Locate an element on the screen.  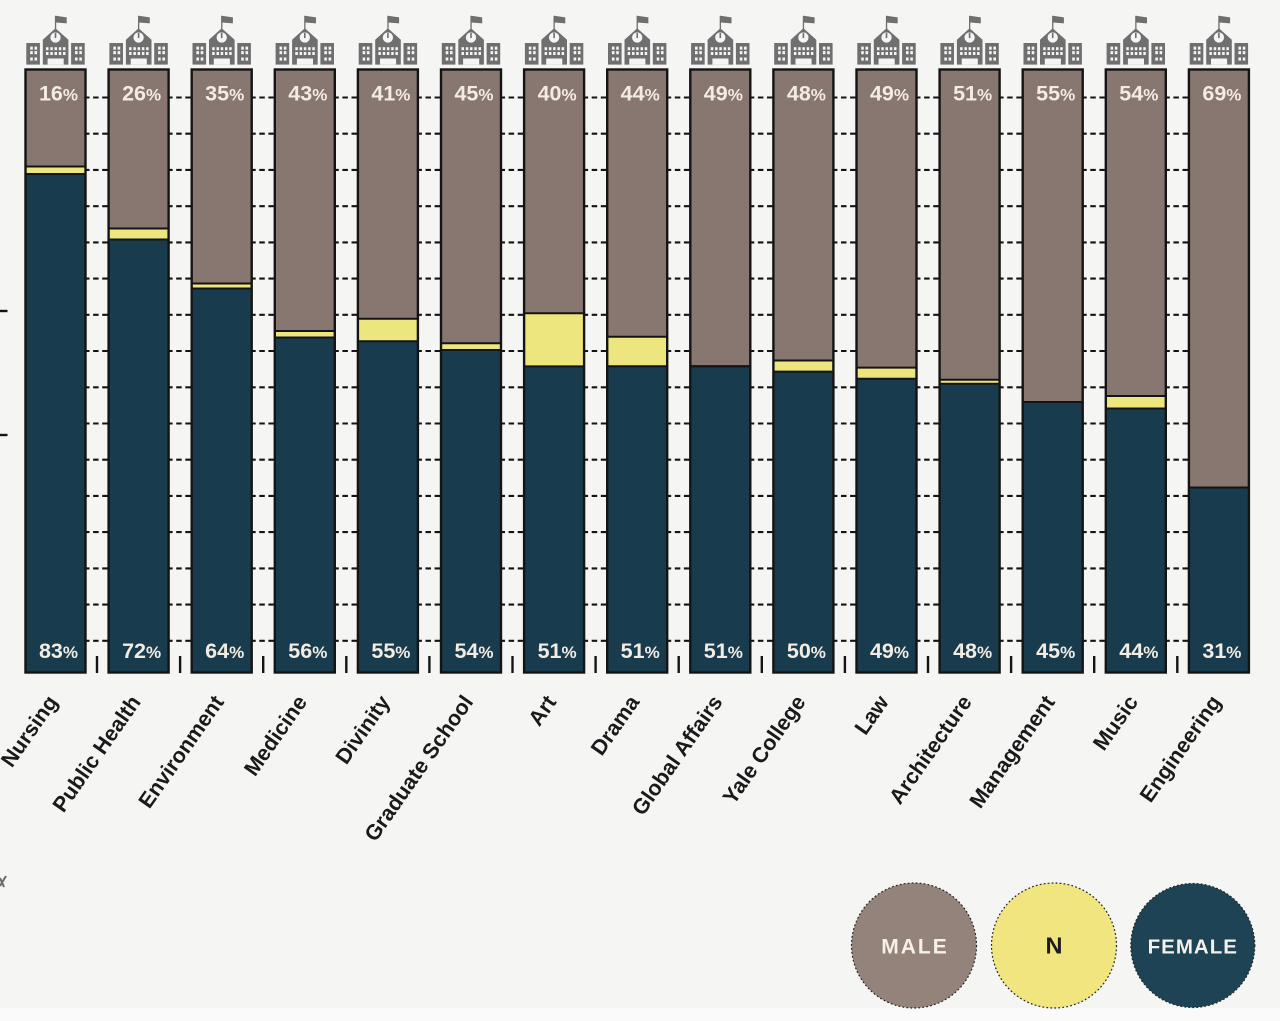
svg-text: 56% is located at coordinates (307, 651).